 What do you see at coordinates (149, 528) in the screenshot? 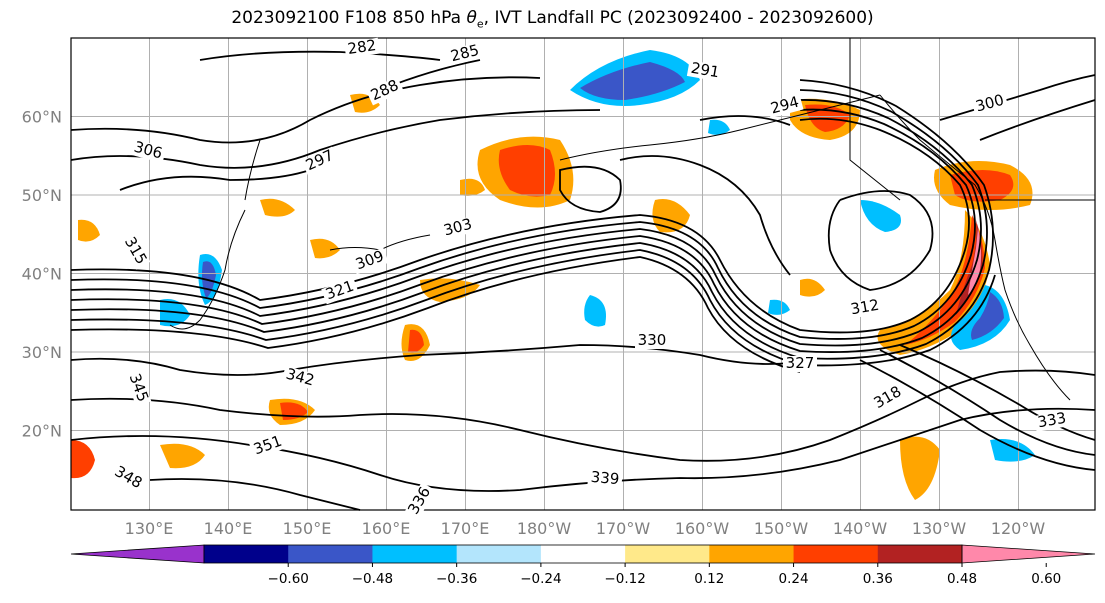
I see `lon-tick-label: 130°E` at bounding box center [149, 528].